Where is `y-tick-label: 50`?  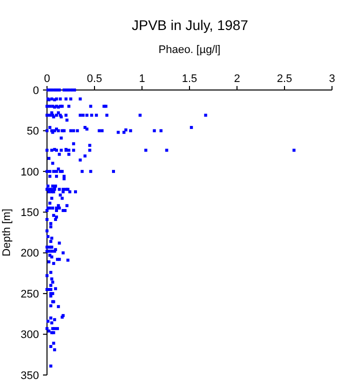
y-tick-label: 50 is located at coordinates (32, 132).